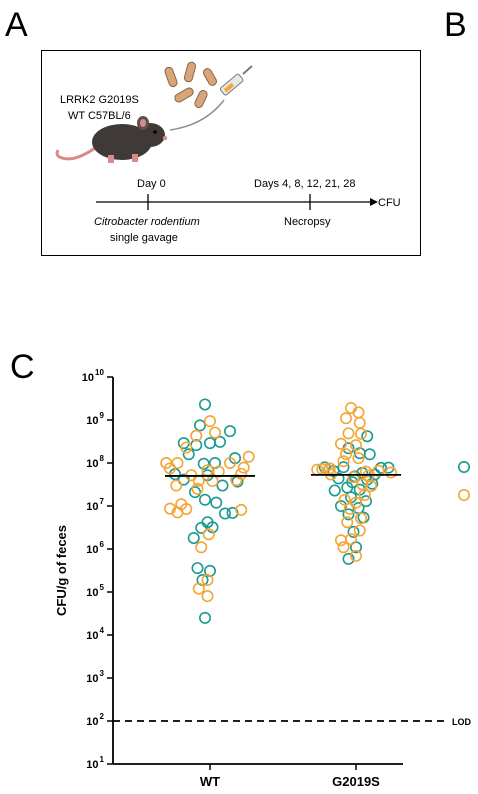 This screenshot has height=794, width=478. Describe the element at coordinates (102, 630) in the screenshot. I see `y-tick-exponent: 4` at that location.